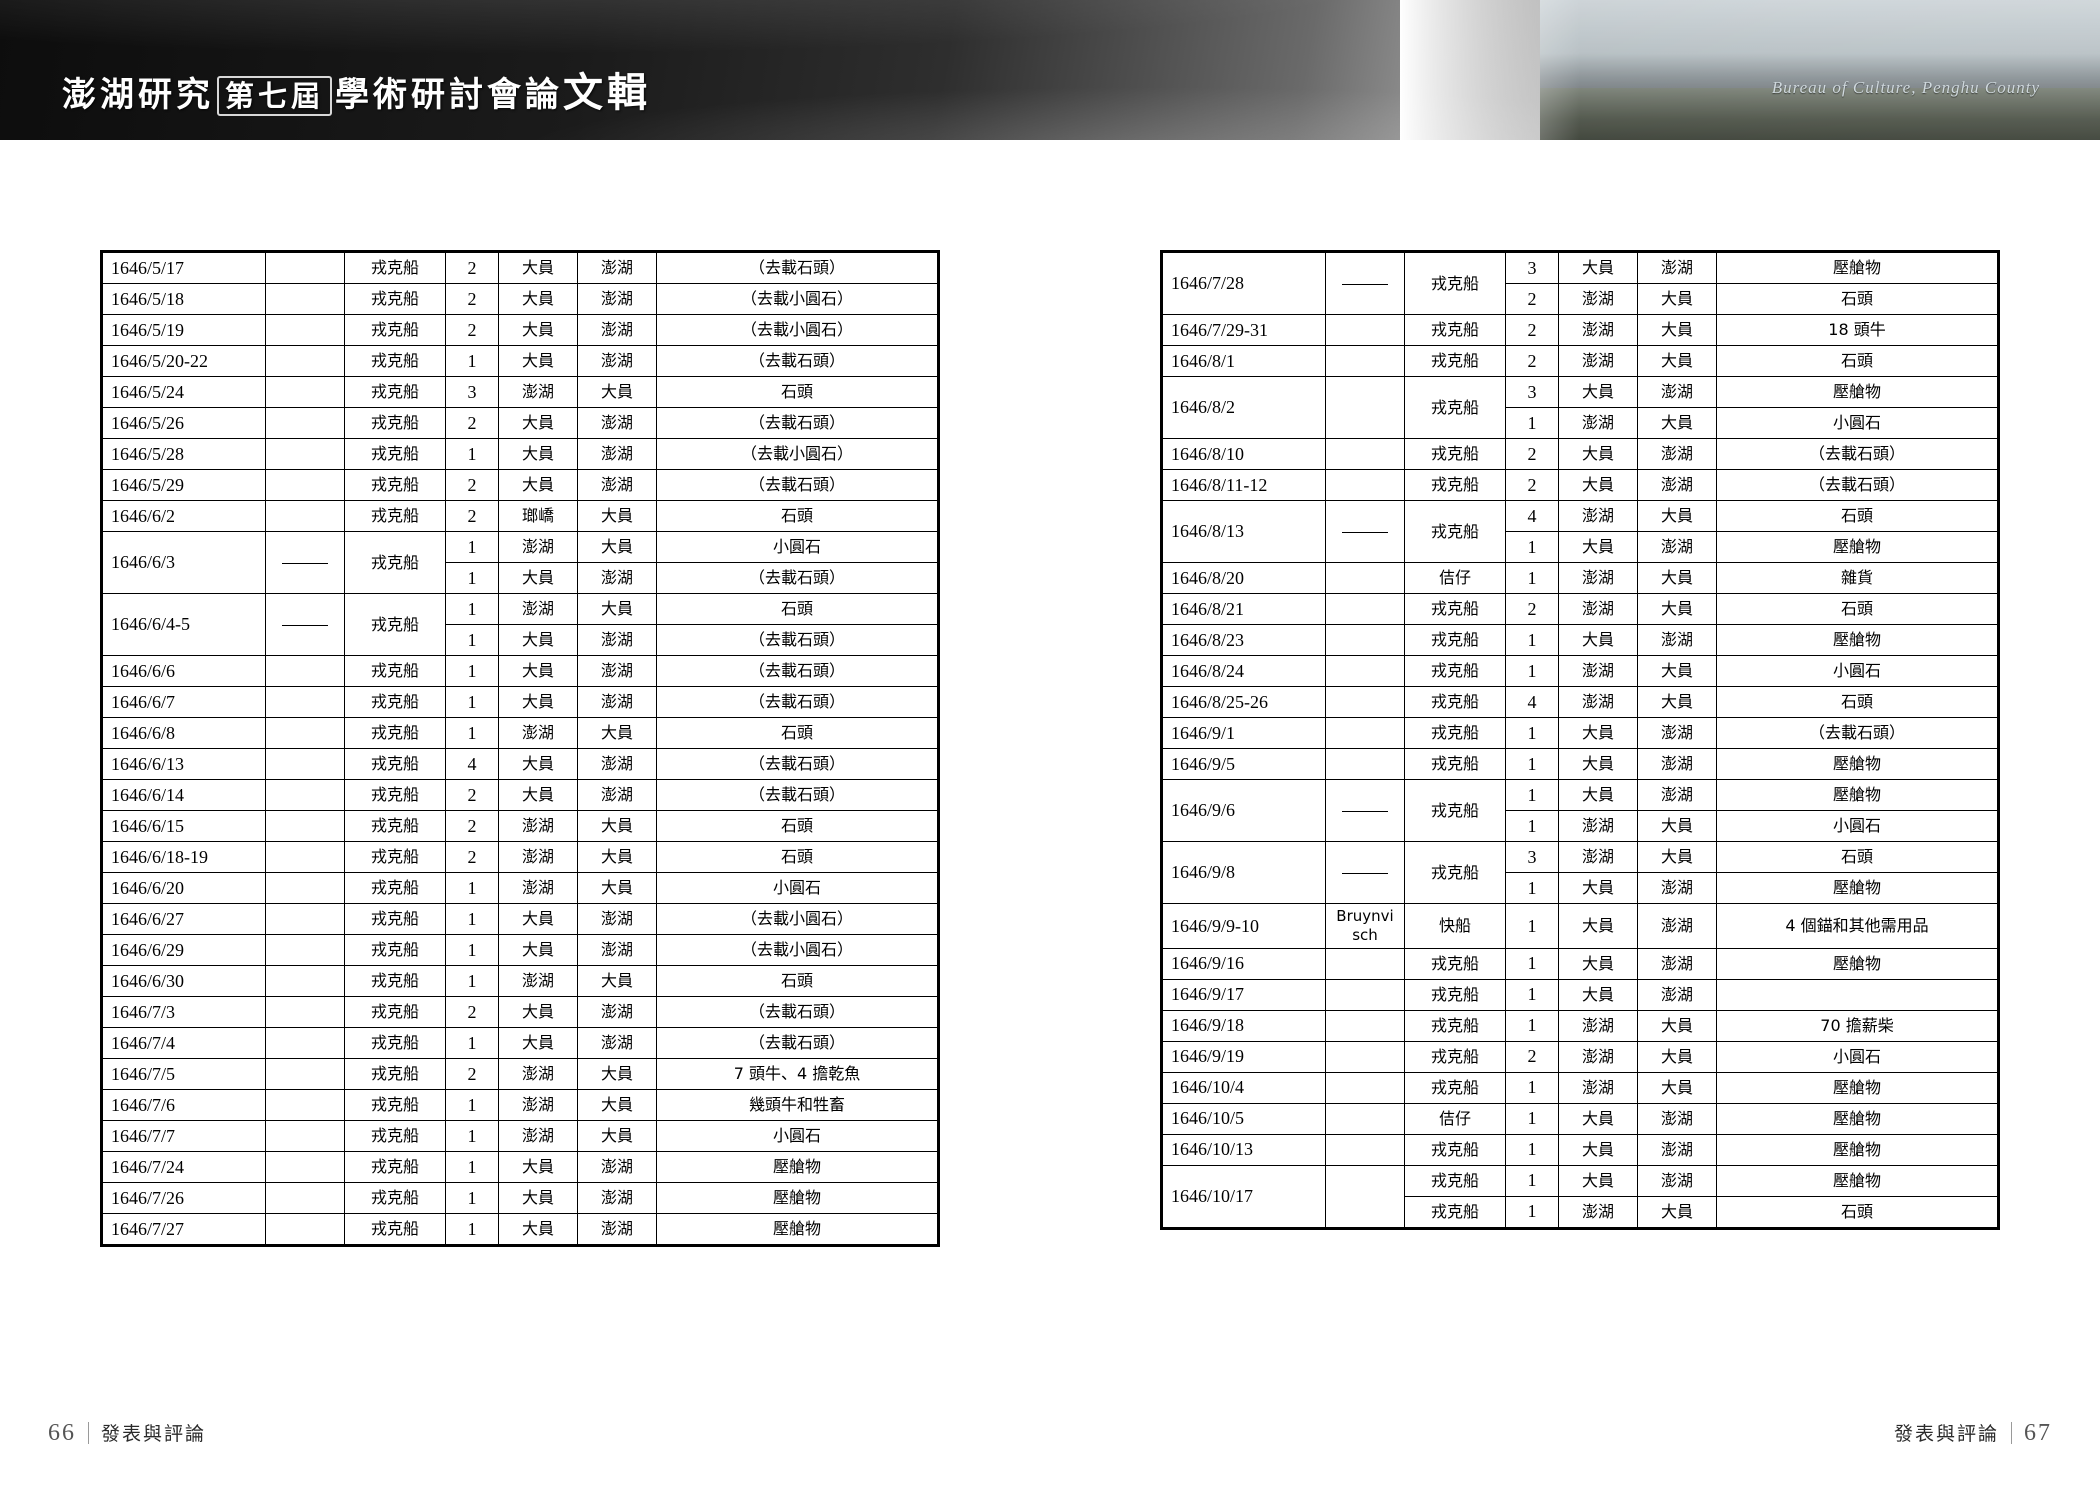 The height and width of the screenshot is (1485, 2100). Describe the element at coordinates (1243, 531) in the screenshot. I see `cell-date: 1646/8/13` at that location.